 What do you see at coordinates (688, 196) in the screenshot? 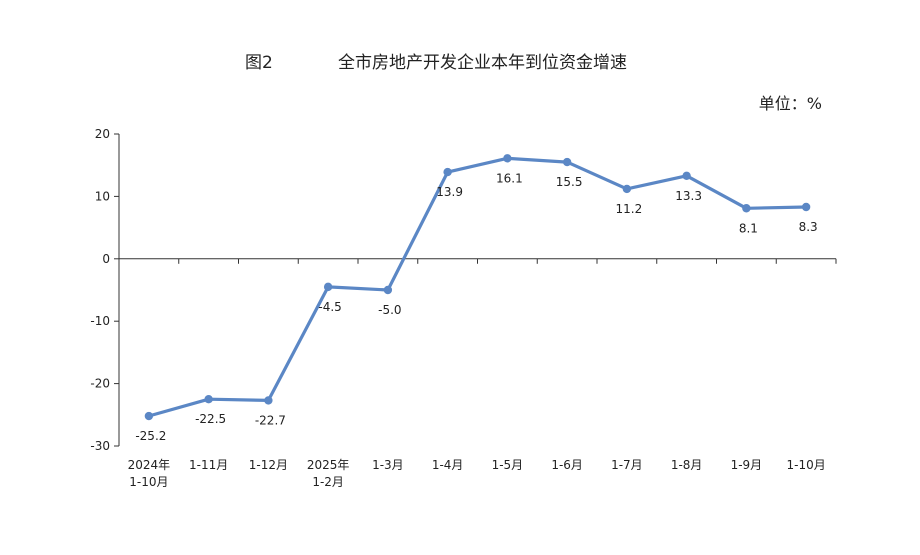
I see `data-label: 13.3` at bounding box center [688, 196].